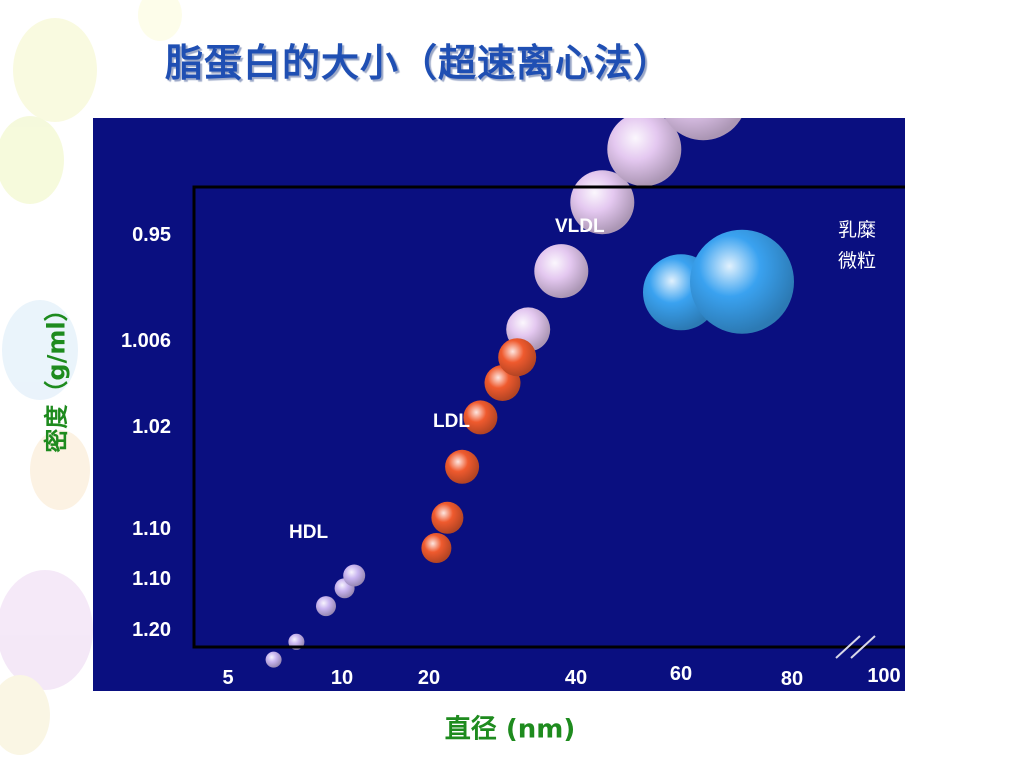 The width and height of the screenshot is (1024, 768). What do you see at coordinates (857, 230) in the screenshot?
I see `chylomicron-label-line-1: 乳糜` at bounding box center [857, 230].